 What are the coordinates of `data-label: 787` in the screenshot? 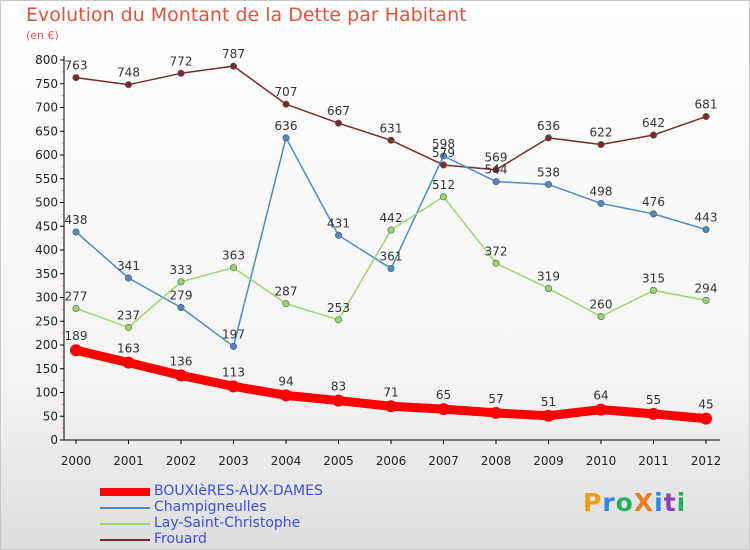 It's located at (233, 54).